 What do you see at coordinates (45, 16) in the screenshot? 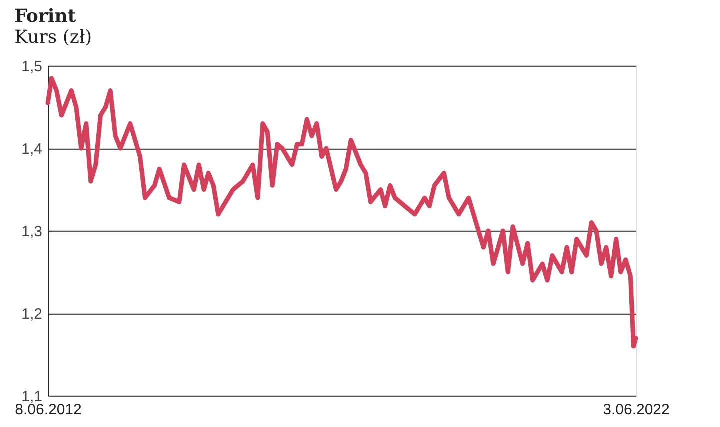
I see `chart-title: Forint` at bounding box center [45, 16].